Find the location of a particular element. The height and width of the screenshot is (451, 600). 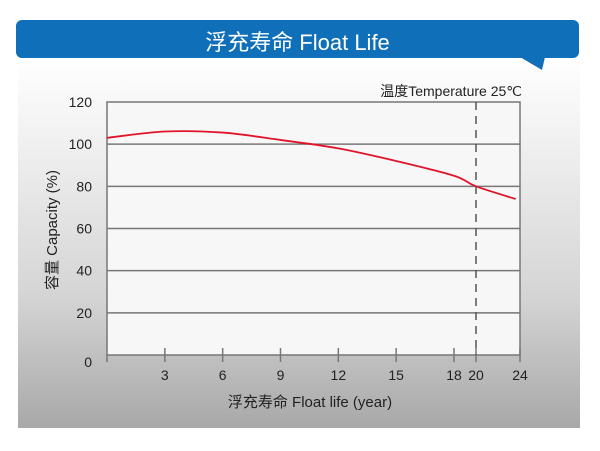

x-tick-label-18: 18 is located at coordinates (454, 375).